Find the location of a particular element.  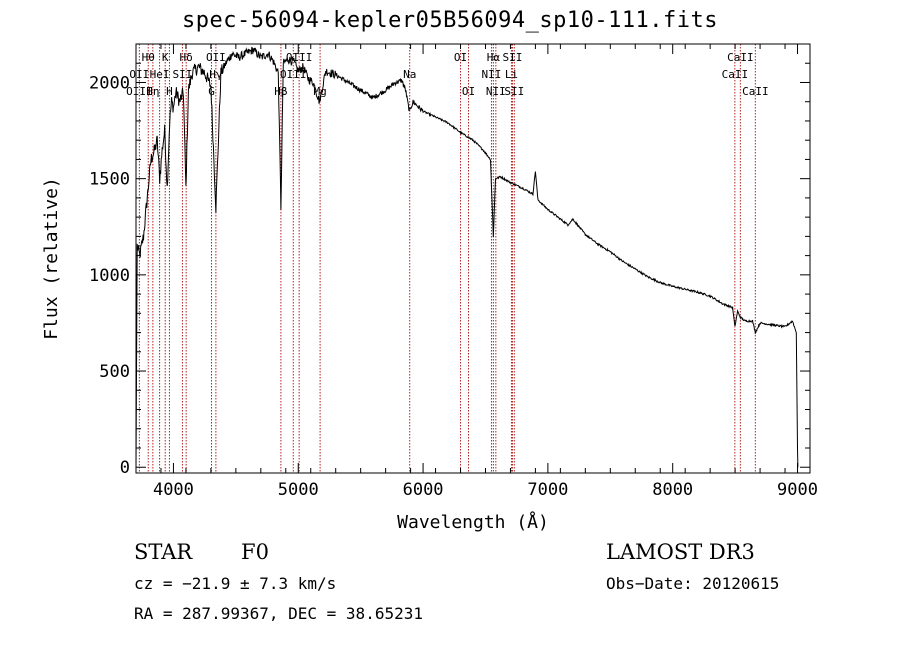

spectral-line-label: Li is located at coordinates (511, 74).